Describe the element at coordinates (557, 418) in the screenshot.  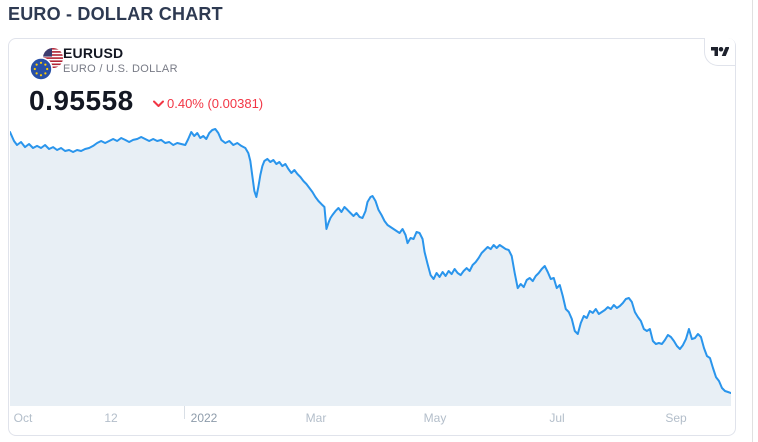
I see `x-axis-label: Jul` at that location.